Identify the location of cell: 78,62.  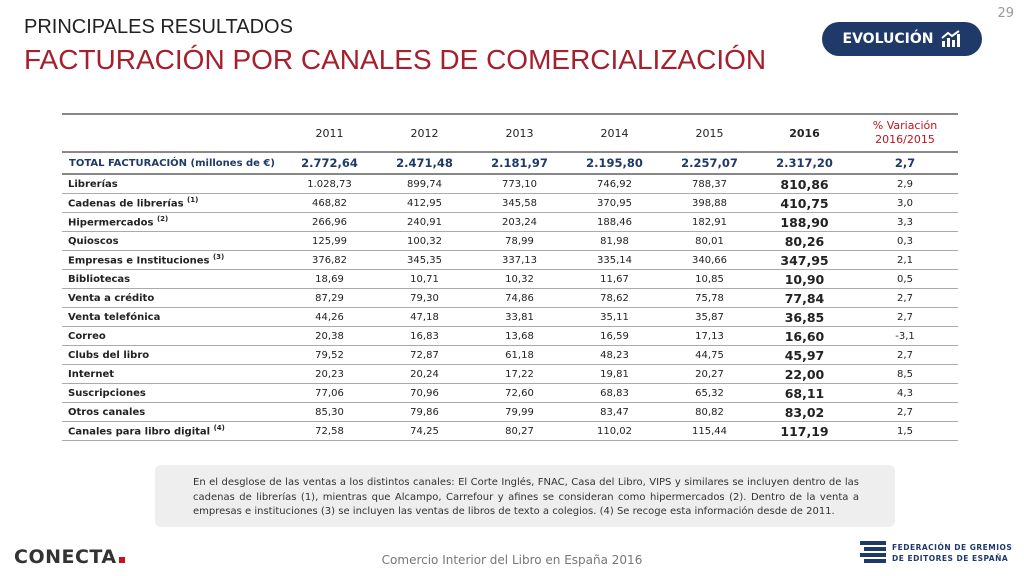
(614, 298).